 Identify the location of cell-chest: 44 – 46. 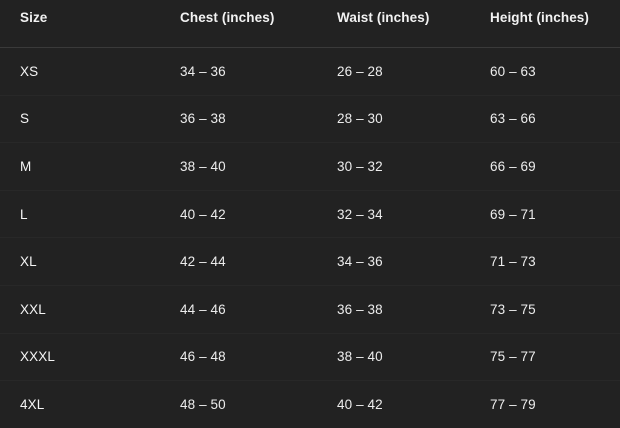
(203, 309).